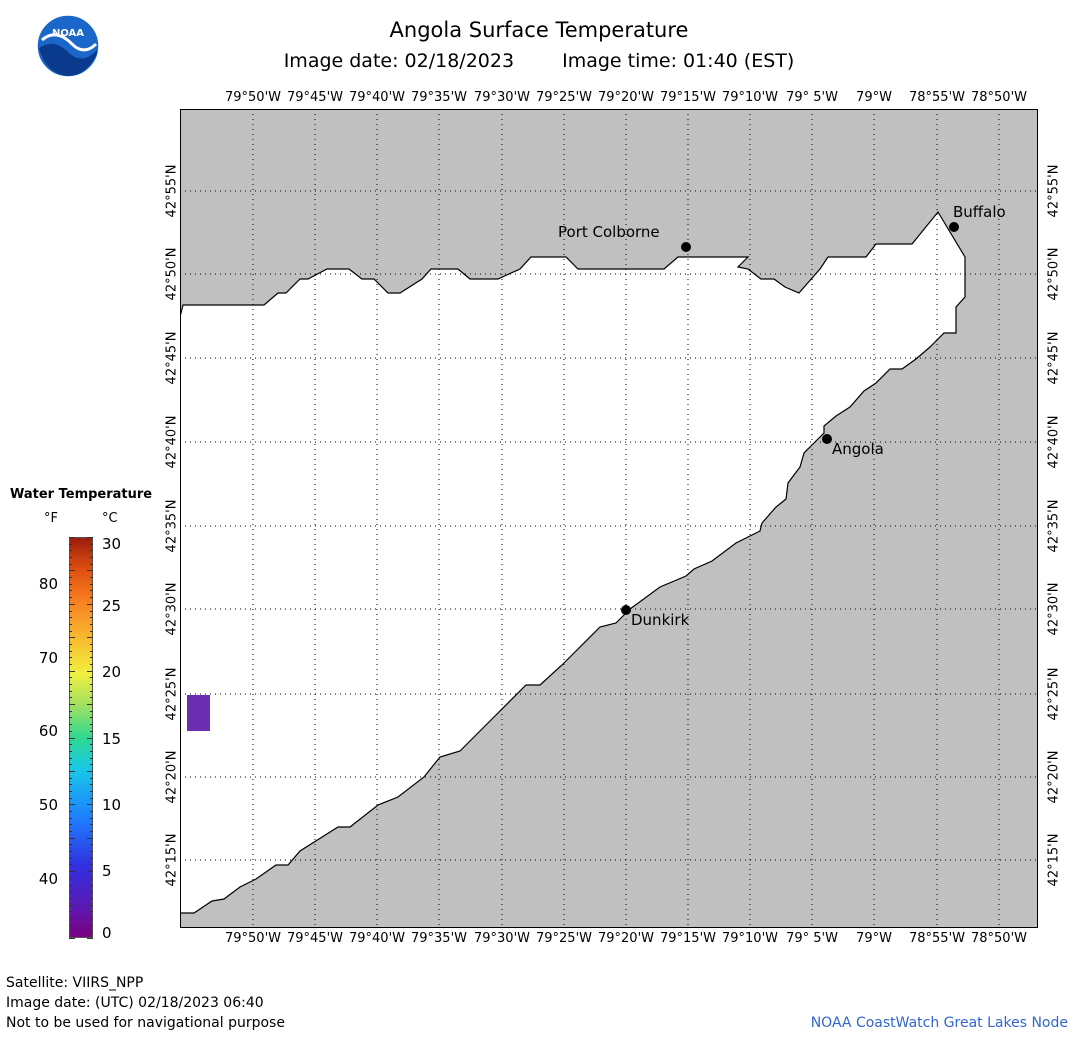 The height and width of the screenshot is (1039, 1078). What do you see at coordinates (564, 938) in the screenshot?
I see `lon-label-bottom: 79°25'W` at bounding box center [564, 938].